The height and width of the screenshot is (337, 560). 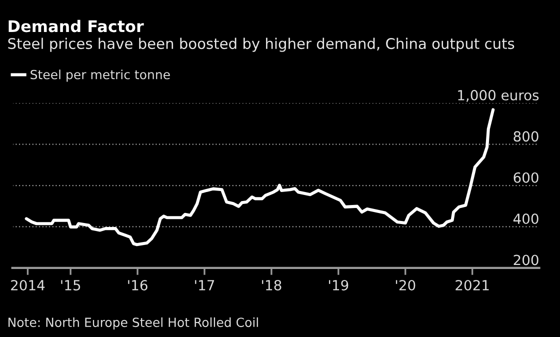 I want to click on x-tick-label: '19, so click(x=338, y=285).